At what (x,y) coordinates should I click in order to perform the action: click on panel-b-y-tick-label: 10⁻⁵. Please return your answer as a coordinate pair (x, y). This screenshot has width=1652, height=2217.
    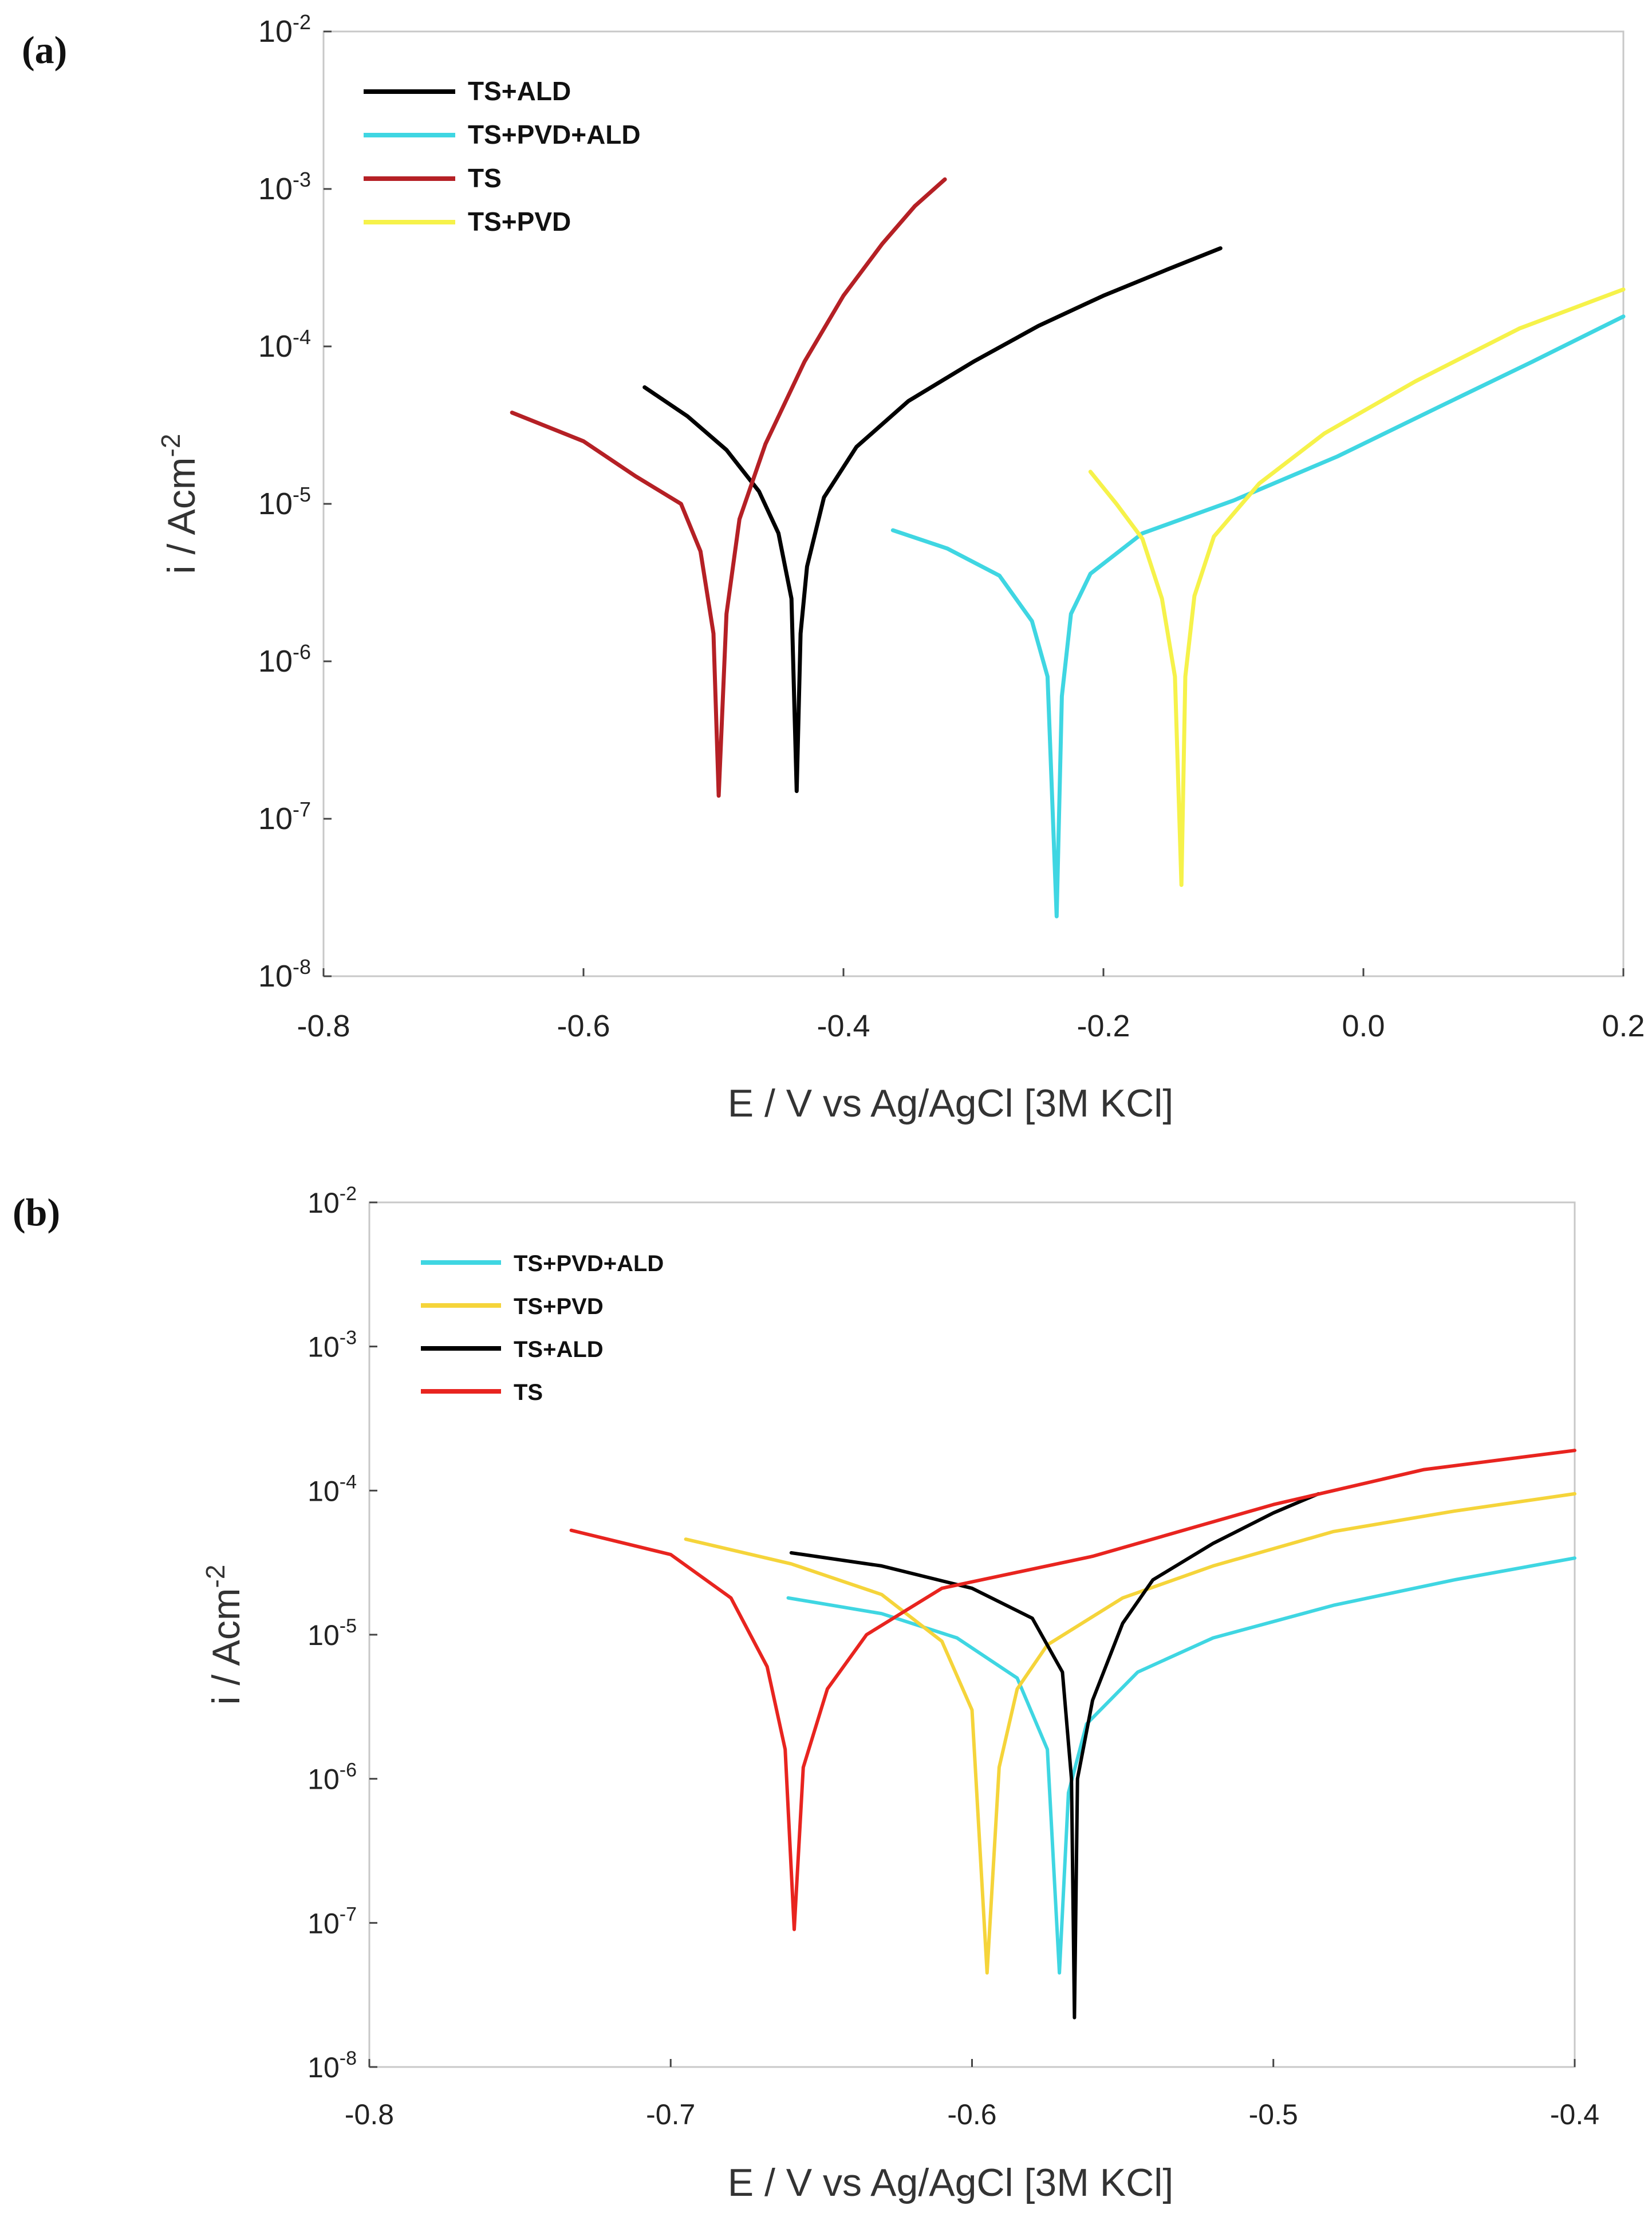
    Looking at the image, I should click on (332, 1633).